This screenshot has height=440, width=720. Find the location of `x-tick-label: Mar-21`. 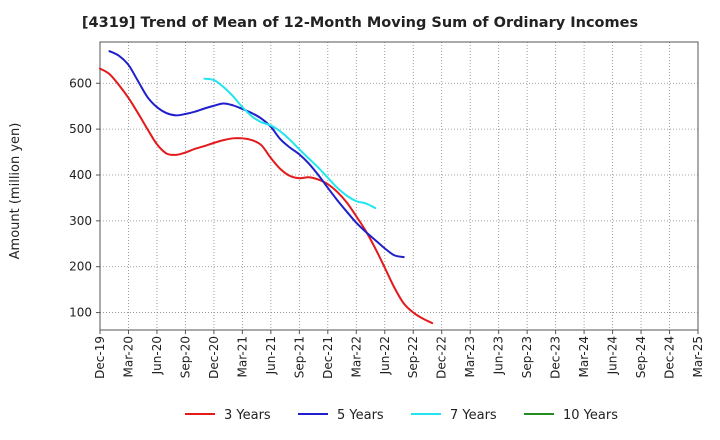

x-tick-label: Mar-21 is located at coordinates (242, 356).